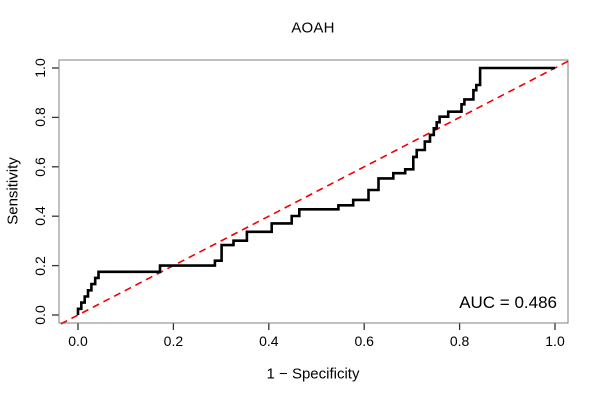 The image size is (600, 400). I want to click on y-tick-label: 1.0, so click(40, 68).